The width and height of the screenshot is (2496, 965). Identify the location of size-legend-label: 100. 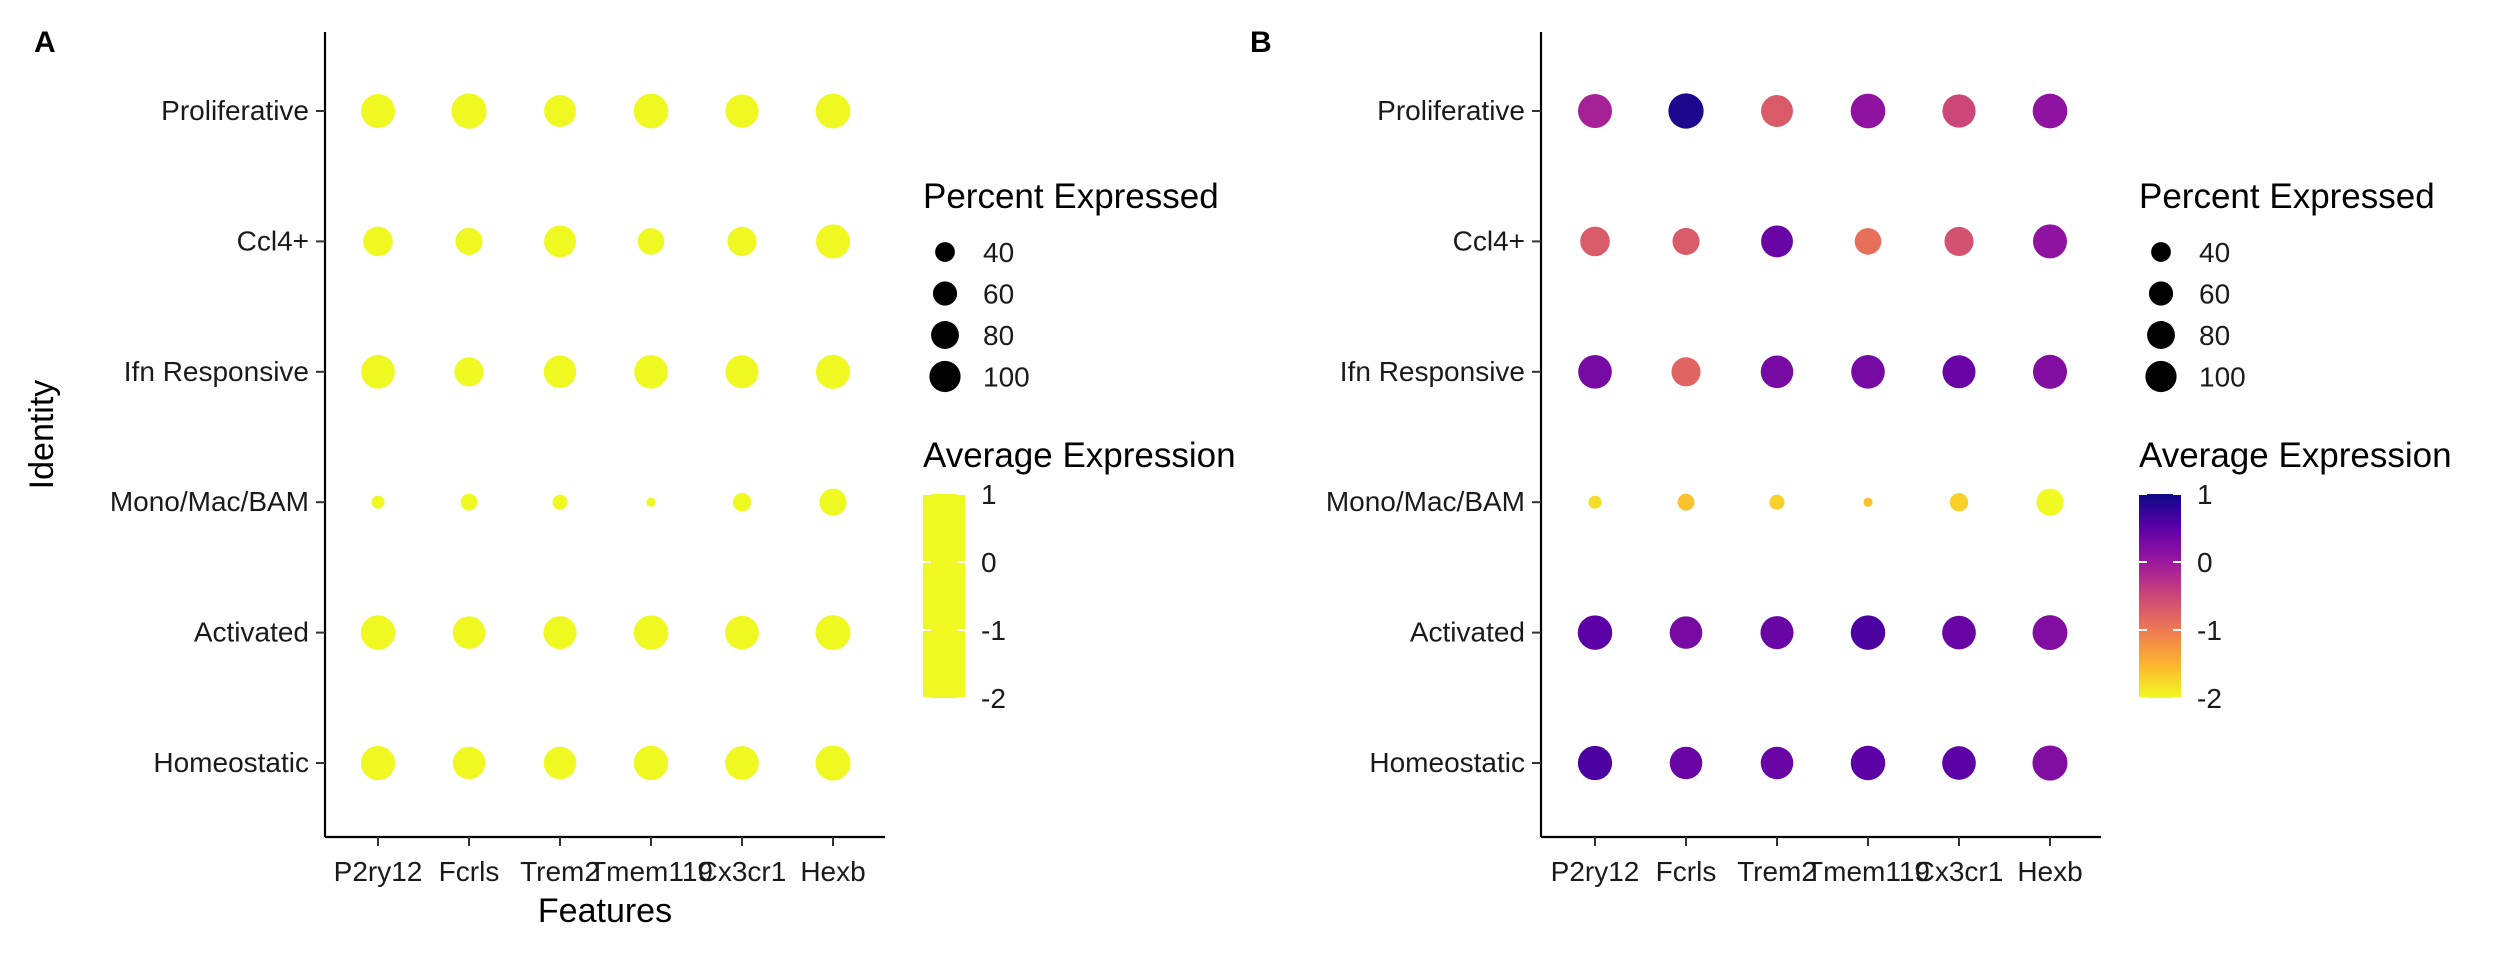
(1006, 377).